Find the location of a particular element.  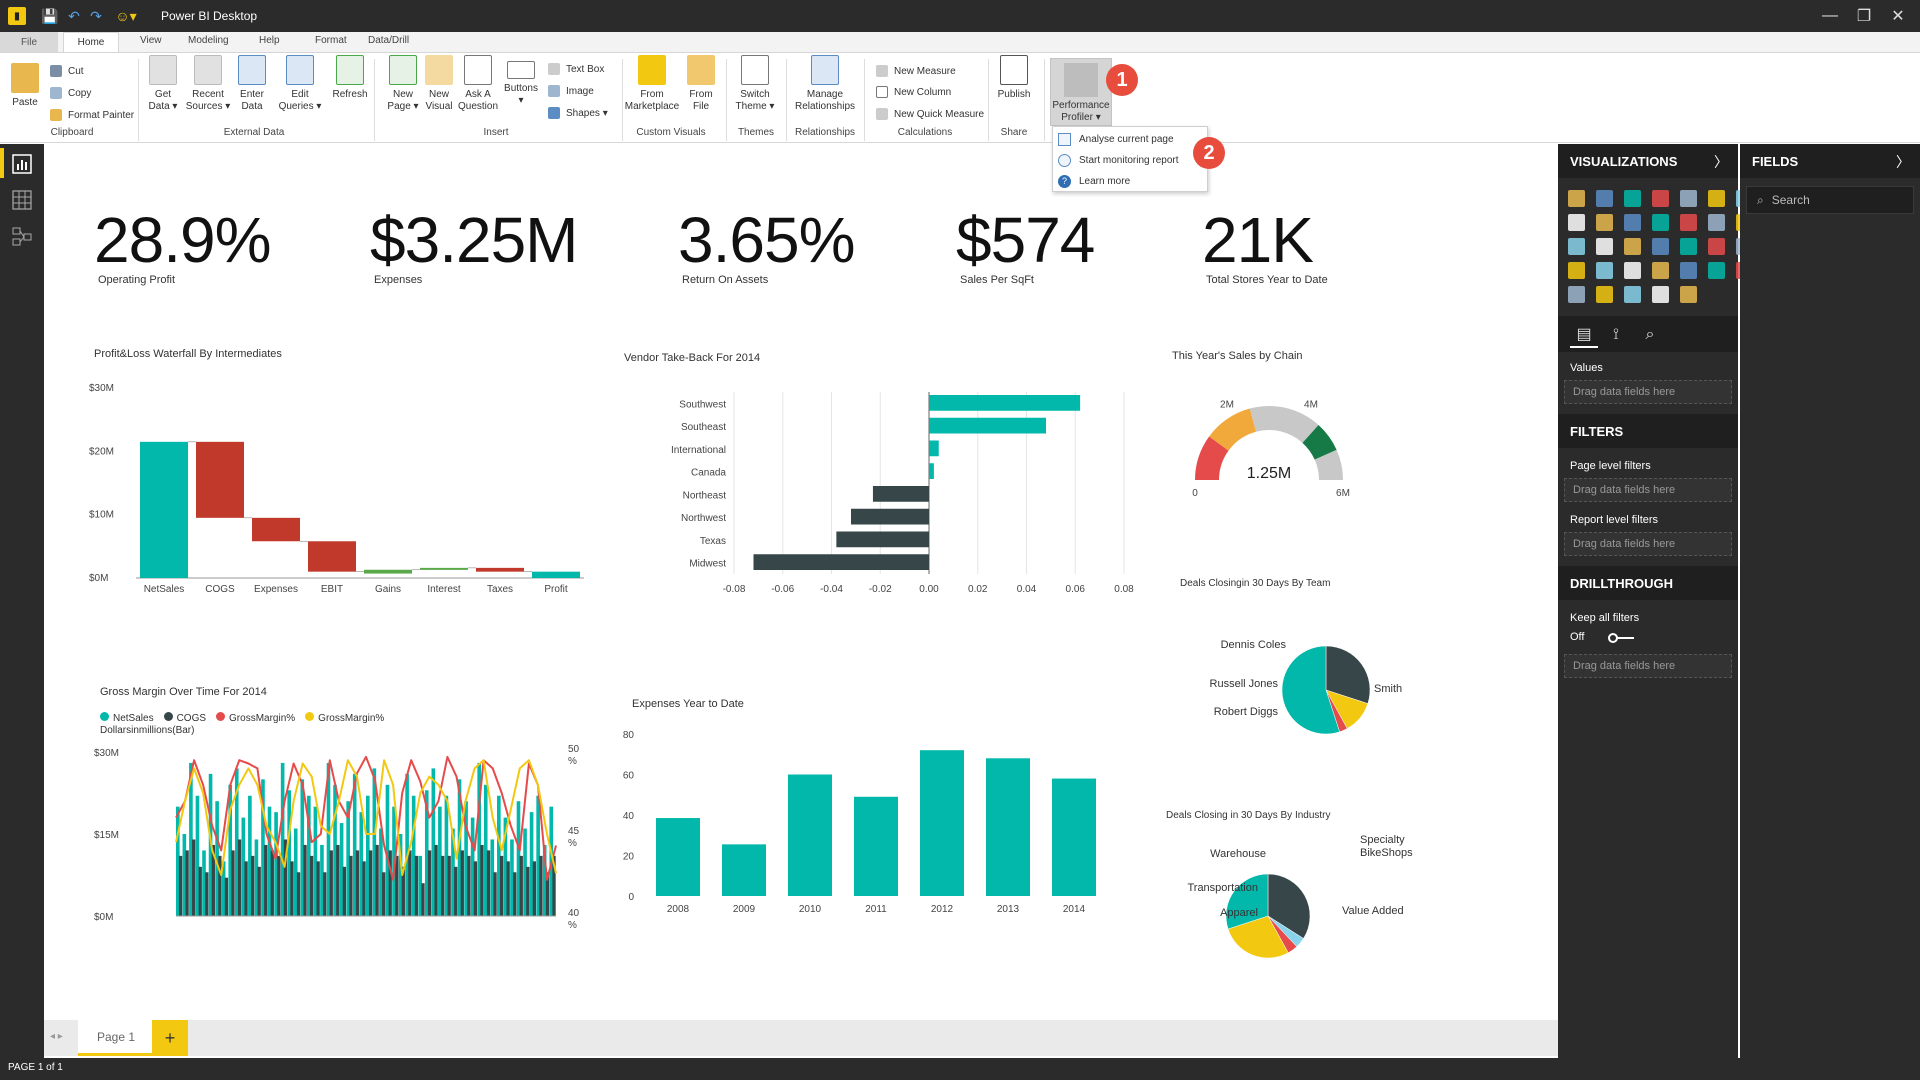

publish-button: Publish is located at coordinates (1014, 77).